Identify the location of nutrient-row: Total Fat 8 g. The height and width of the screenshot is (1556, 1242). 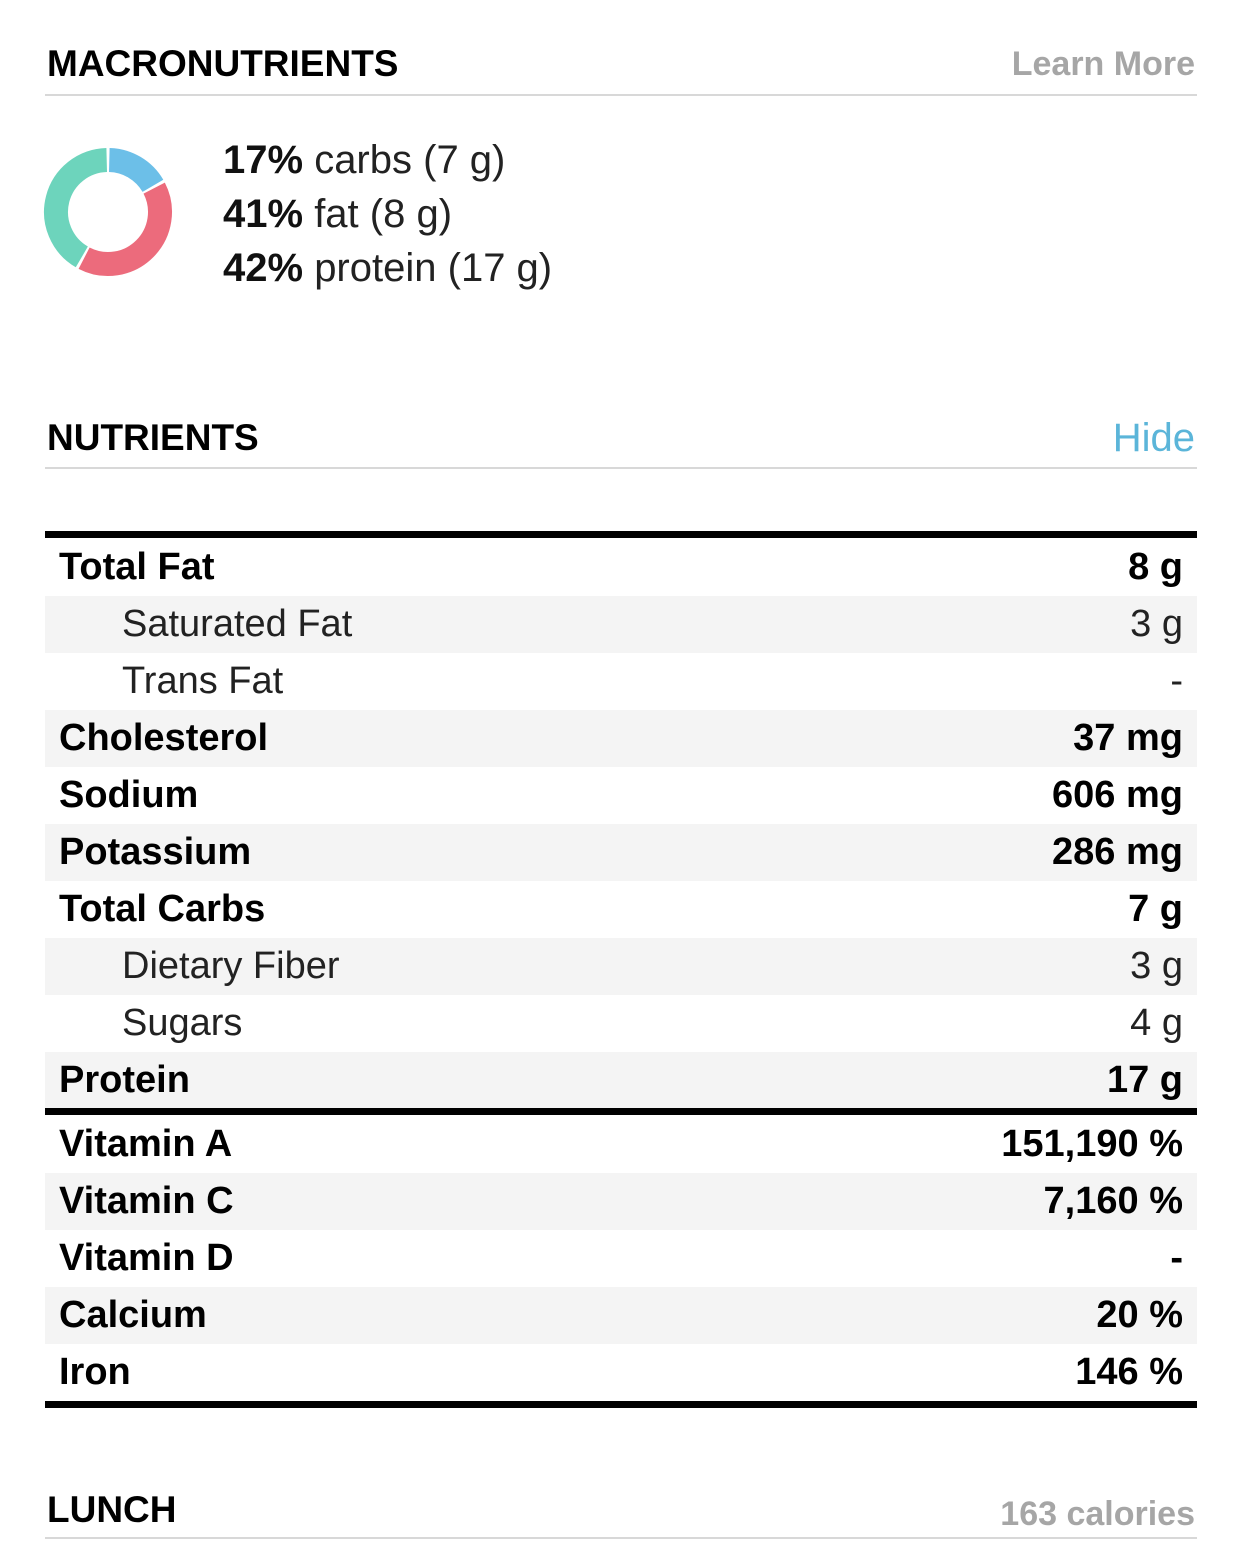
(621, 567).